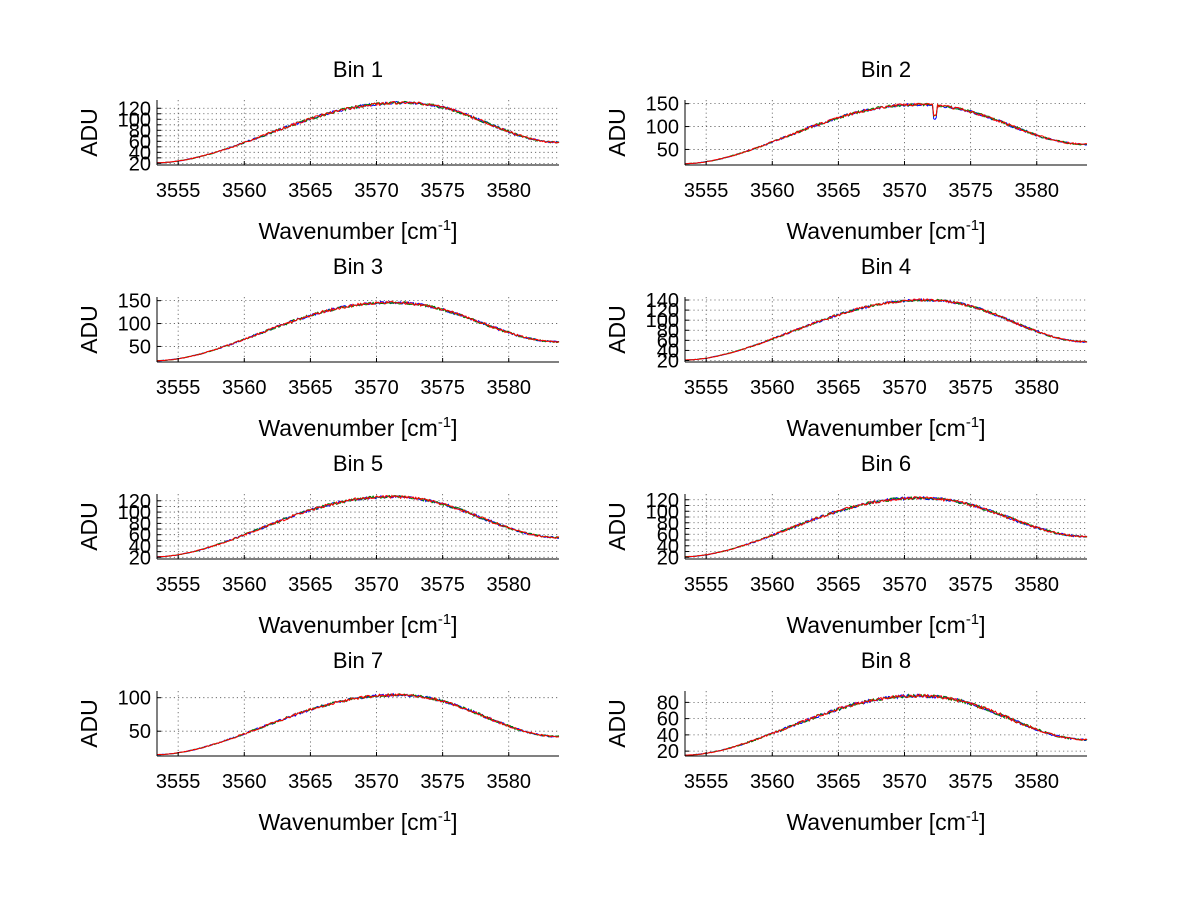  I want to click on subplot-title: Bin 6, so click(886, 463).